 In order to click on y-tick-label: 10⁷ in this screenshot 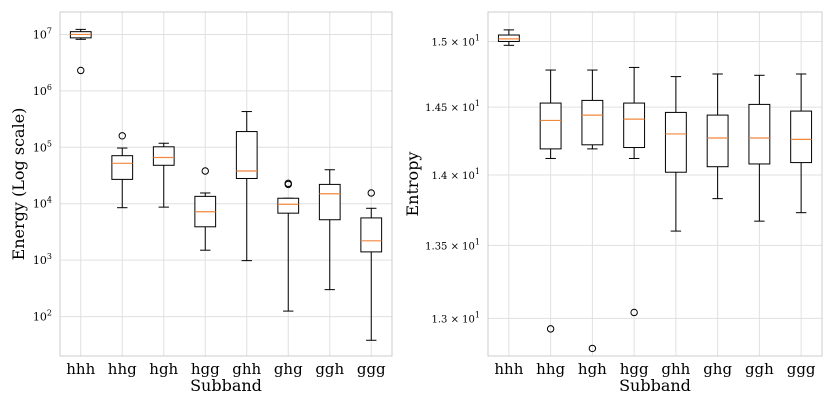, I will do `click(42, 33)`.